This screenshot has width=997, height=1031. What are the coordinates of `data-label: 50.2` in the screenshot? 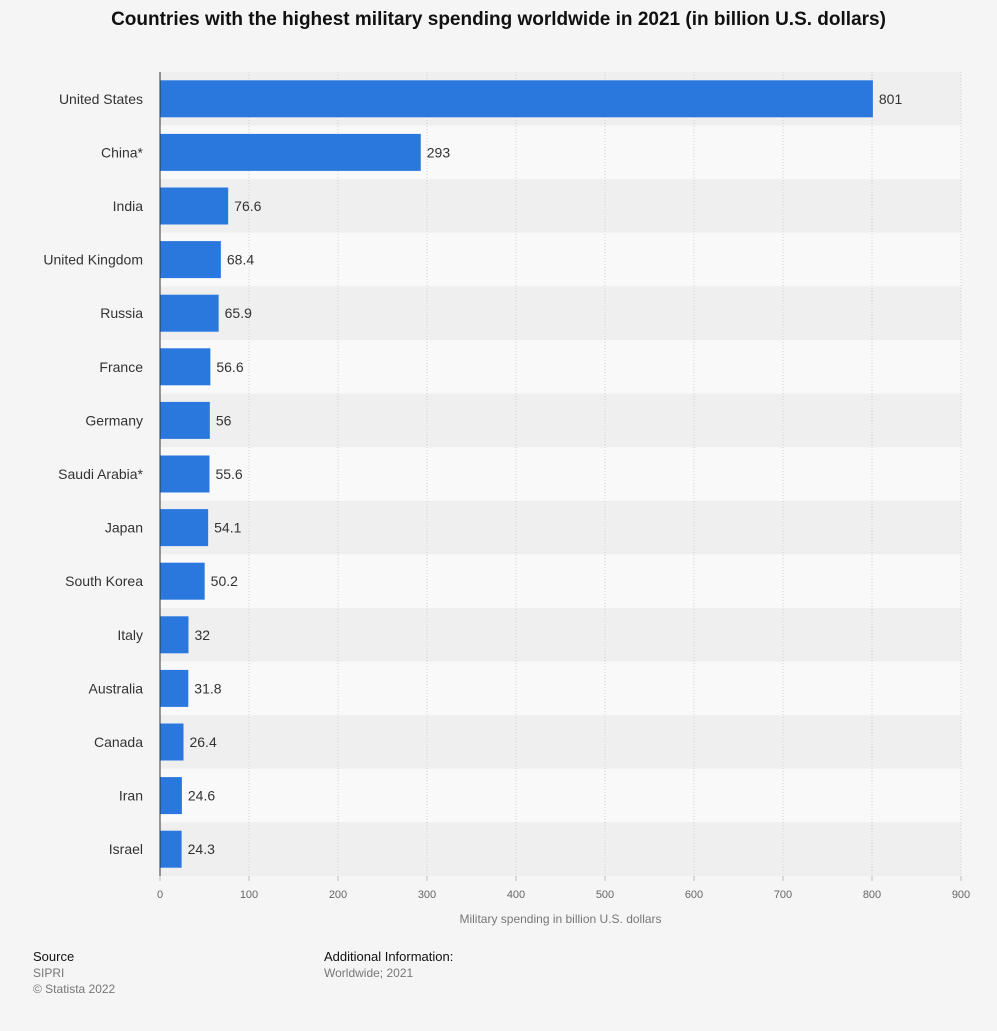 It's located at (224, 581).